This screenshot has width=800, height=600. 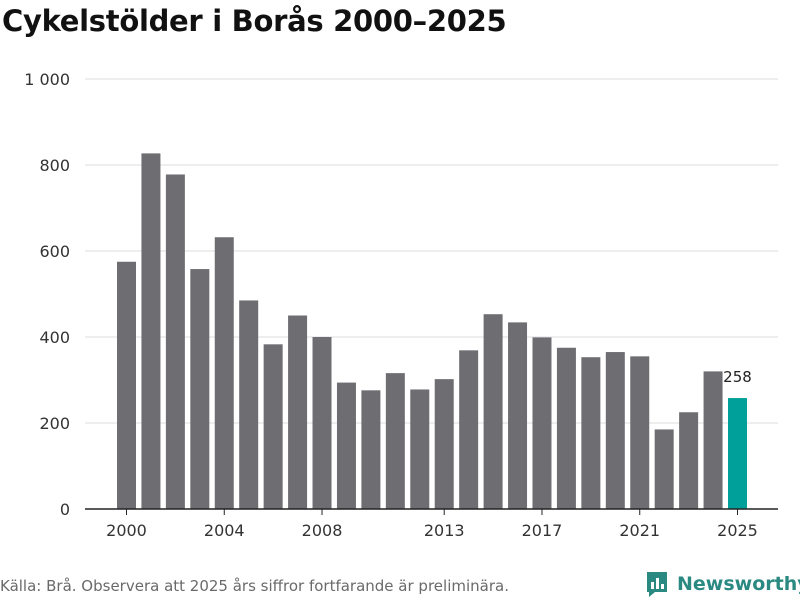 What do you see at coordinates (54, 165) in the screenshot?
I see `y-tick-label: 800` at bounding box center [54, 165].